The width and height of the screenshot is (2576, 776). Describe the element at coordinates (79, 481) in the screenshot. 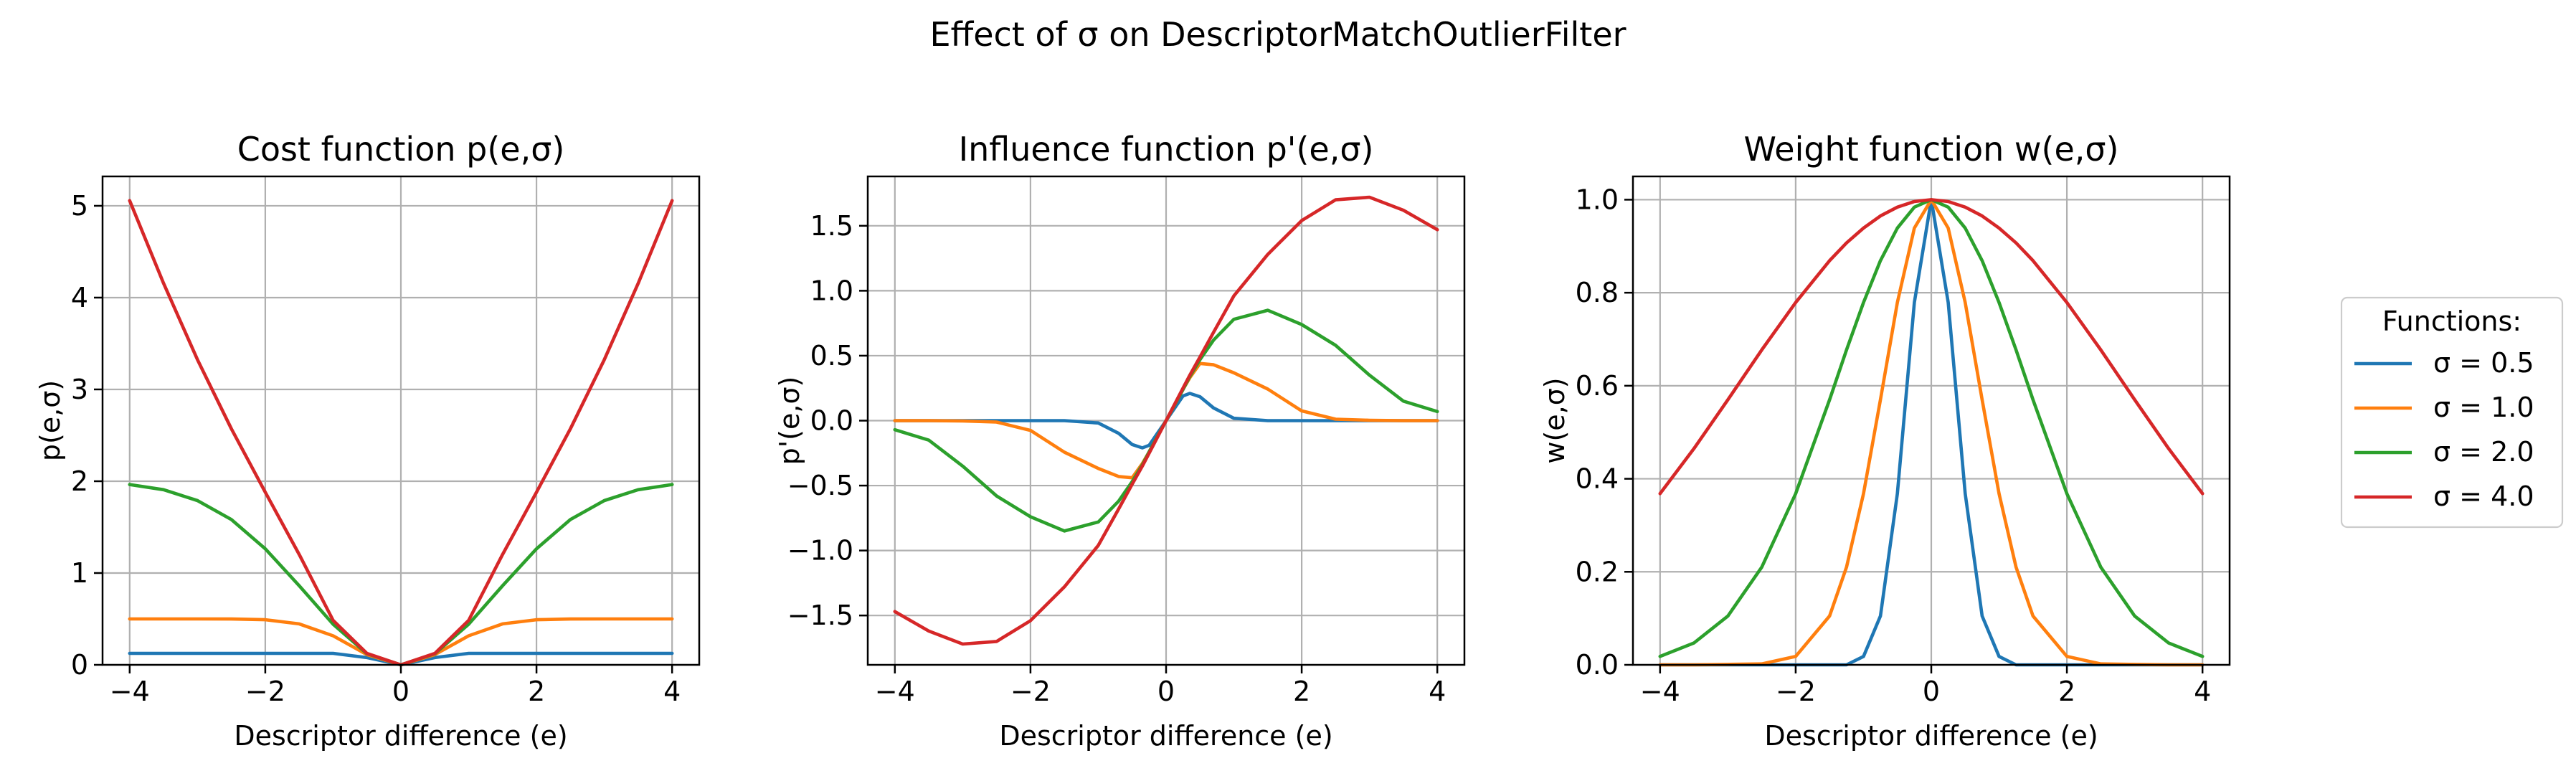

I see `y-tick-label: 2` at that location.